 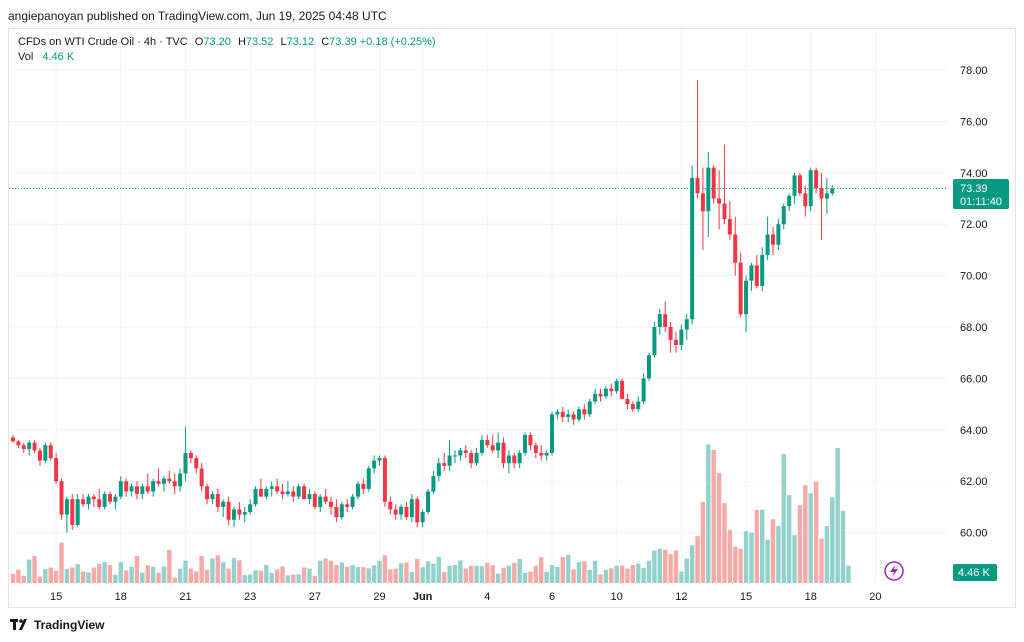 What do you see at coordinates (974, 122) in the screenshot?
I see `price-tick-label: 76.00` at bounding box center [974, 122].